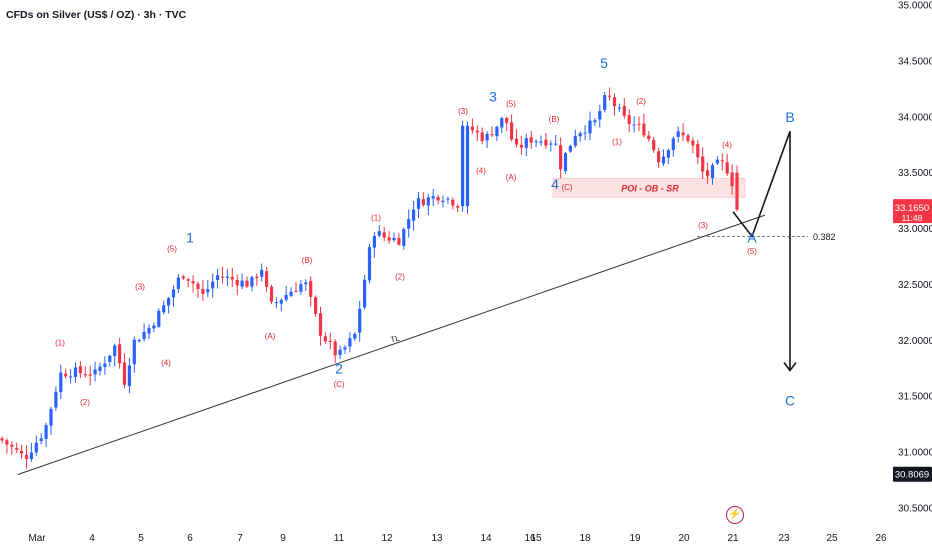 Image resolution: width=932 pixels, height=550 pixels. I want to click on x-tick-label: 4, so click(92, 538).